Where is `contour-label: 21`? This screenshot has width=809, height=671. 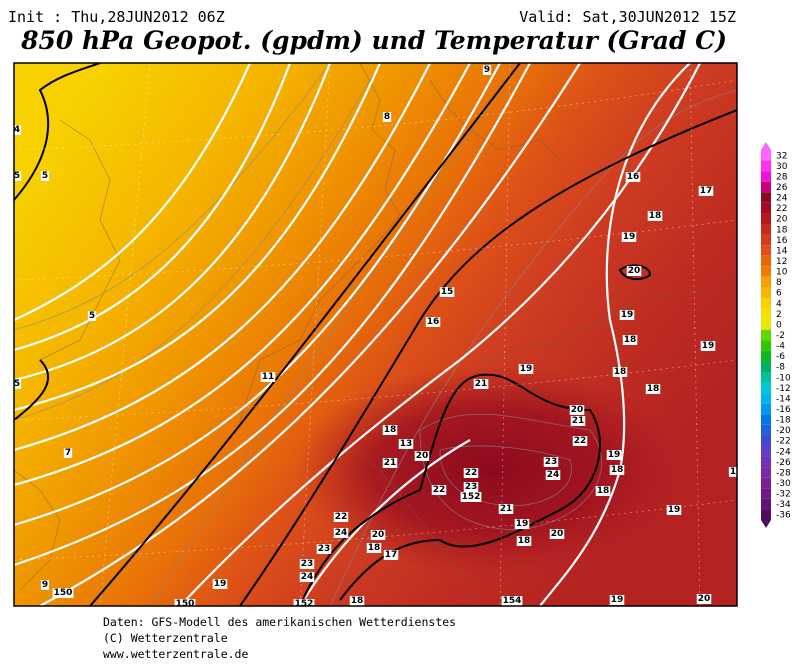 contour-label: 21 is located at coordinates (578, 421).